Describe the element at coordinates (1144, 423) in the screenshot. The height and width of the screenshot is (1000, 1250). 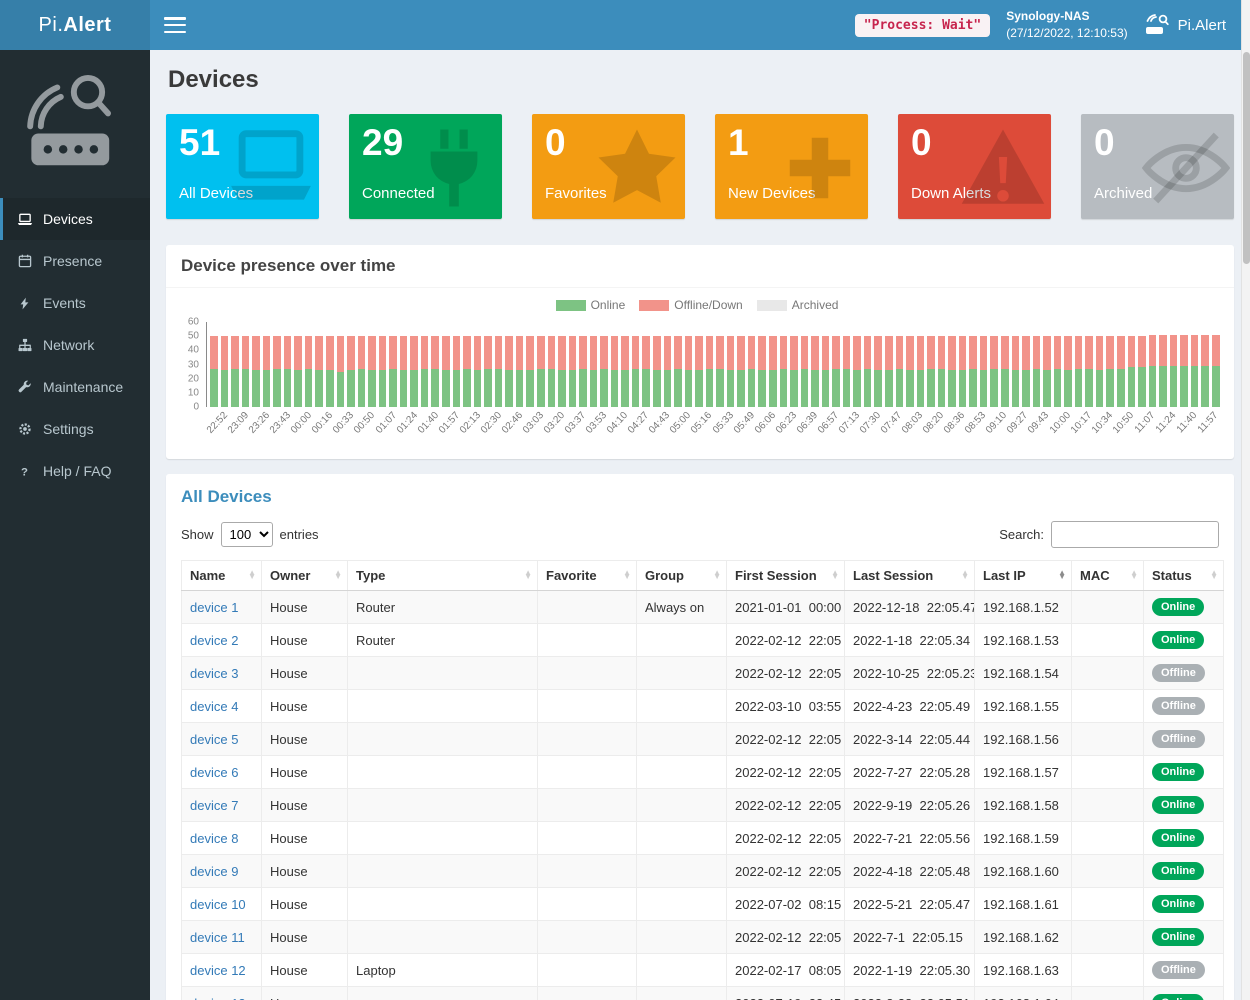
I see `x-tick-label: 11:07` at that location.